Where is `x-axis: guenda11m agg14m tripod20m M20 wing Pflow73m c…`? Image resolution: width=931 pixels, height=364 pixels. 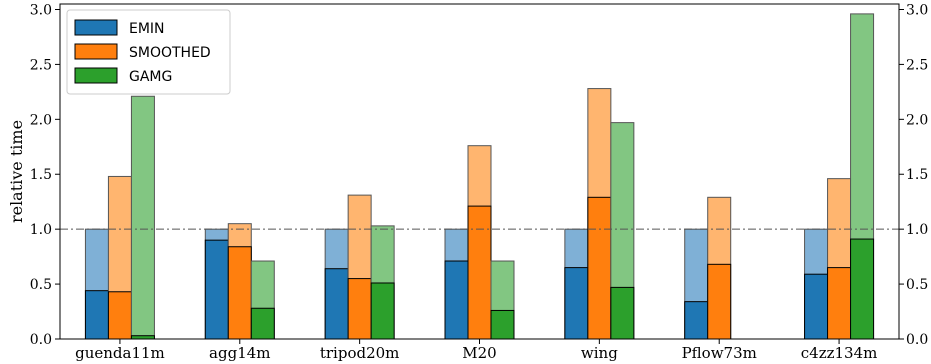
x-axis: guenda11m agg14m tripod20m M20 wing Pflow73m c… is located at coordinates (476, 350).